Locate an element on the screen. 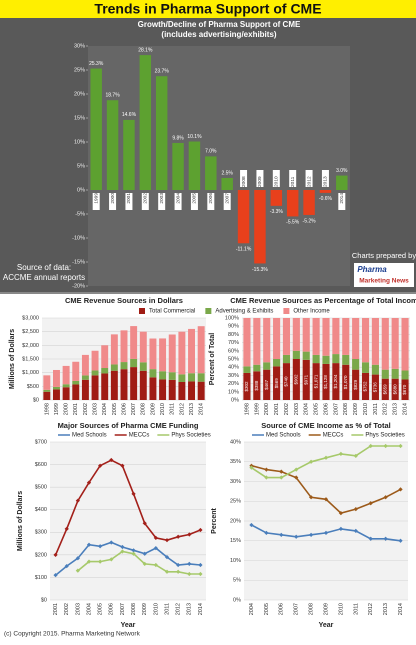 This screenshot has width=416, height=645. x-tick-label: 1998 is located at coordinates (247, 409).